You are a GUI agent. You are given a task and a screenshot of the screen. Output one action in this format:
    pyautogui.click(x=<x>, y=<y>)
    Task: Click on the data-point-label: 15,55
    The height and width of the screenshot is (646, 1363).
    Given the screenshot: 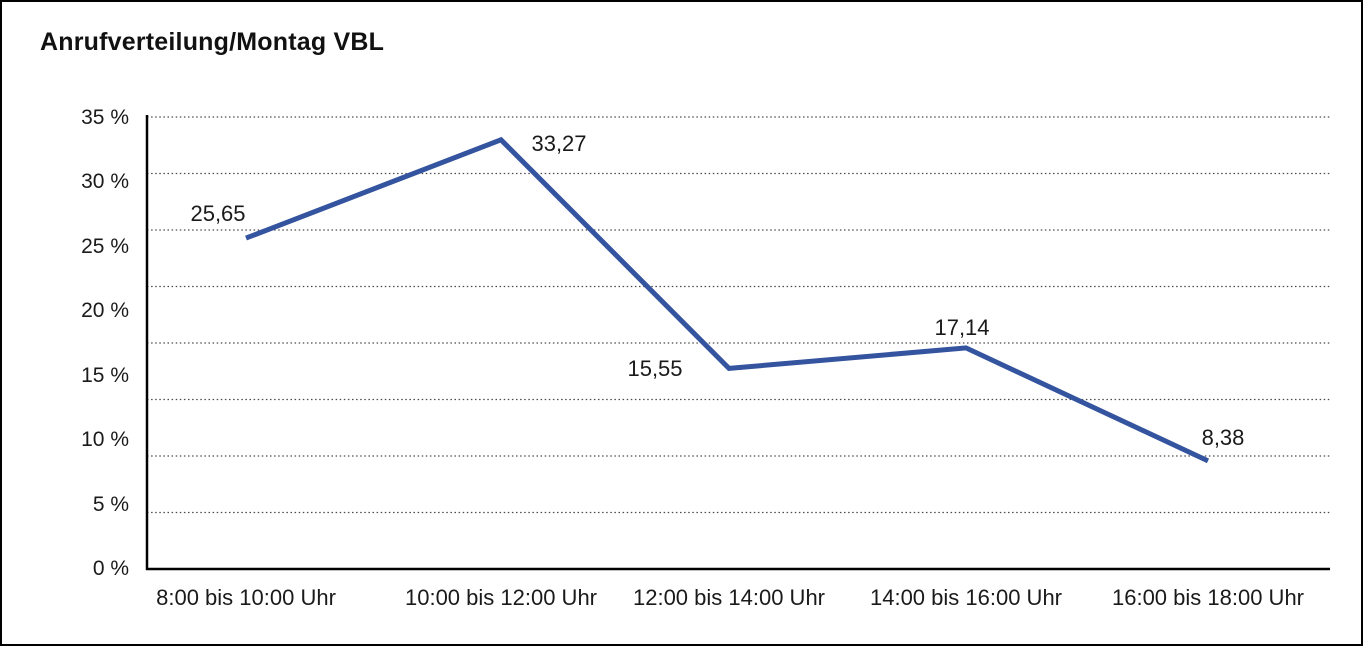 What is the action you would take?
    pyautogui.click(x=655, y=369)
    